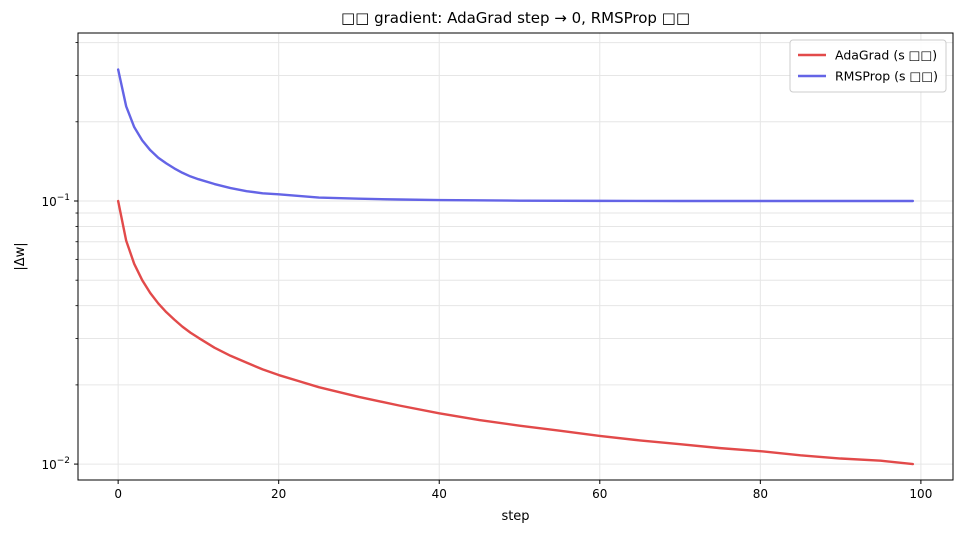 Image resolution: width=978 pixels, height=536 pixels. What do you see at coordinates (63, 461) in the screenshot?
I see `y-tick-exponent: −2` at bounding box center [63, 461].